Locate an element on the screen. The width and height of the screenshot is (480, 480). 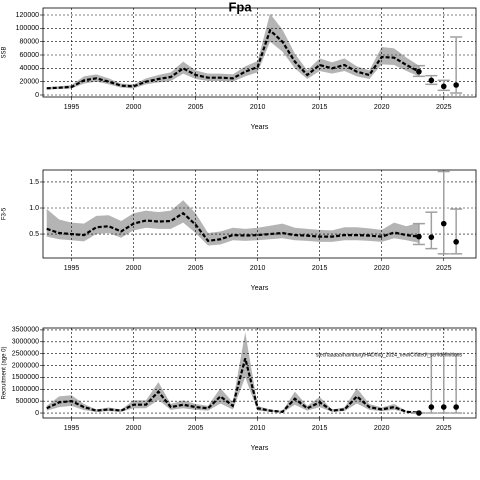
y-axis-label: SSB is located at coordinates (5, 52).